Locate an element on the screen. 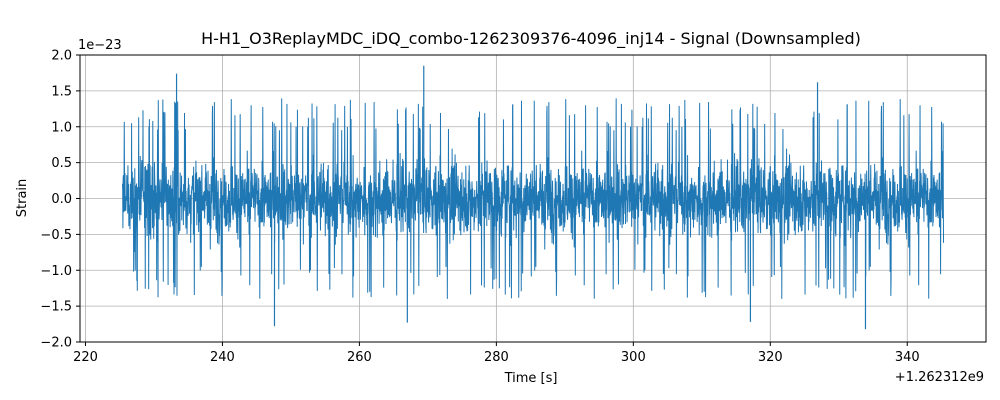  x-tick-label-6: 340 is located at coordinates (907, 357).